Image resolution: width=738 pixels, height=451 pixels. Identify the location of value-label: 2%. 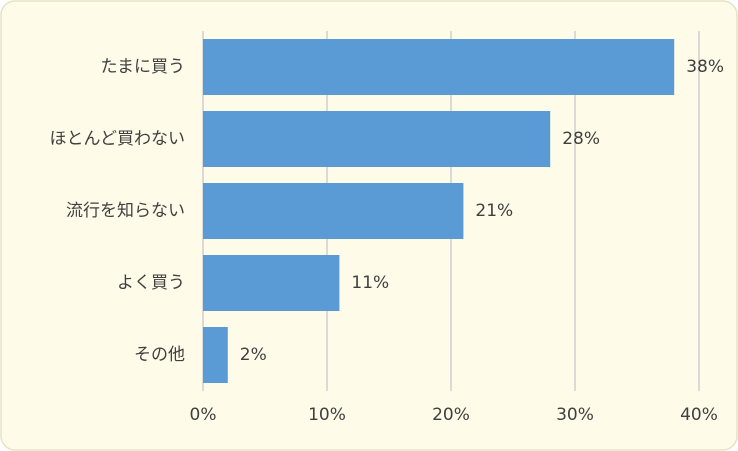
(253, 355).